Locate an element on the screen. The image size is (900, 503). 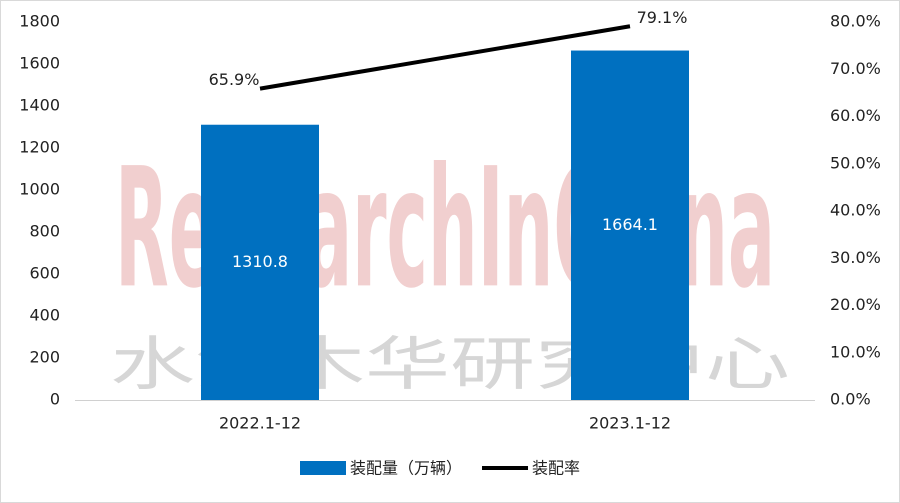
y2-tick-label: 70.0% is located at coordinates (855, 68).